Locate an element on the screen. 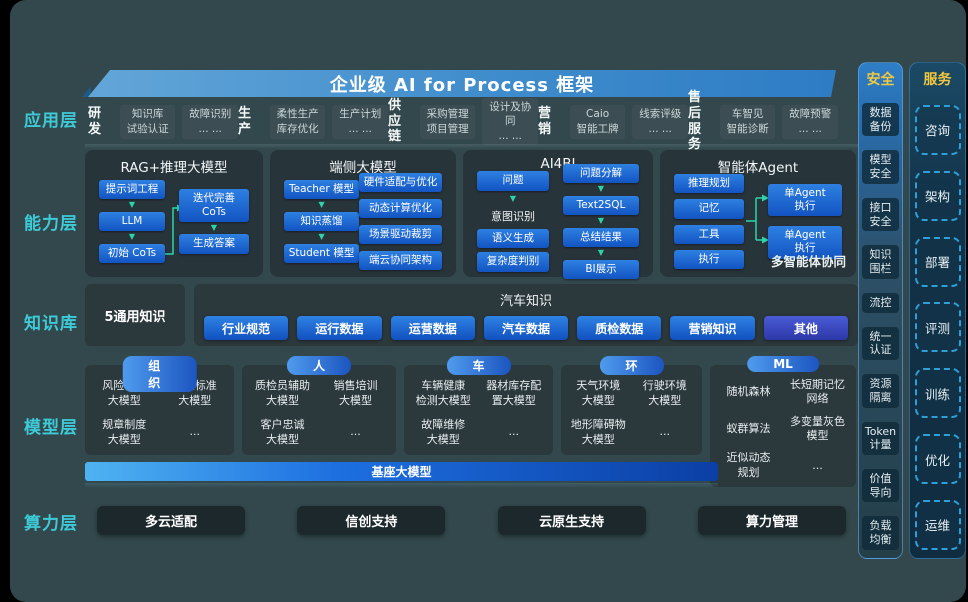 The image size is (968, 602). security-item: 流控 is located at coordinates (880, 302).